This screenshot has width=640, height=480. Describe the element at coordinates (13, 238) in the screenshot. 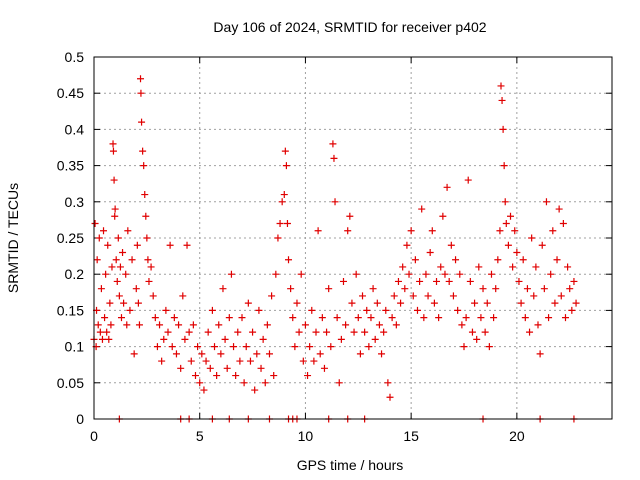

I see `y-axis-label: SRMTID / TECUs` at that location.